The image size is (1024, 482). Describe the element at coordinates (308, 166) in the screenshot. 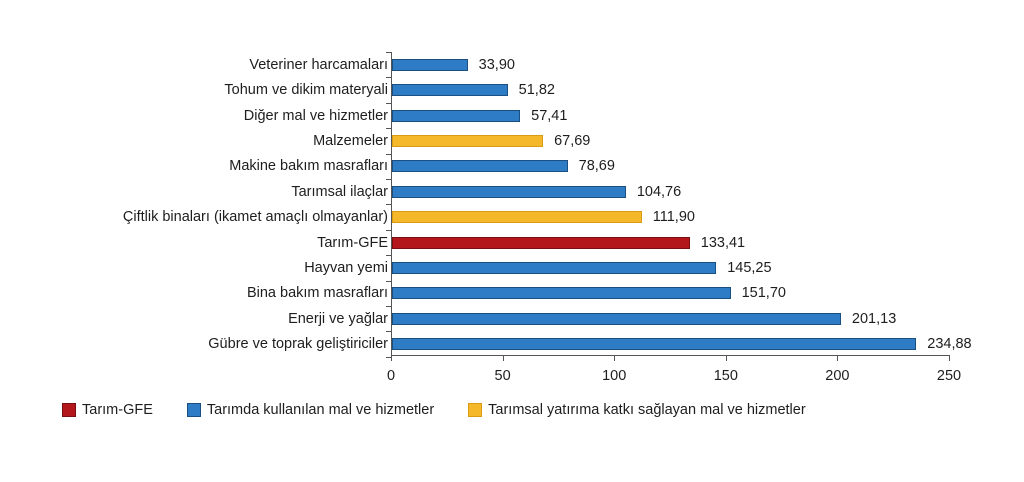

I see `category-label: Makine bakım masrafları` at that location.